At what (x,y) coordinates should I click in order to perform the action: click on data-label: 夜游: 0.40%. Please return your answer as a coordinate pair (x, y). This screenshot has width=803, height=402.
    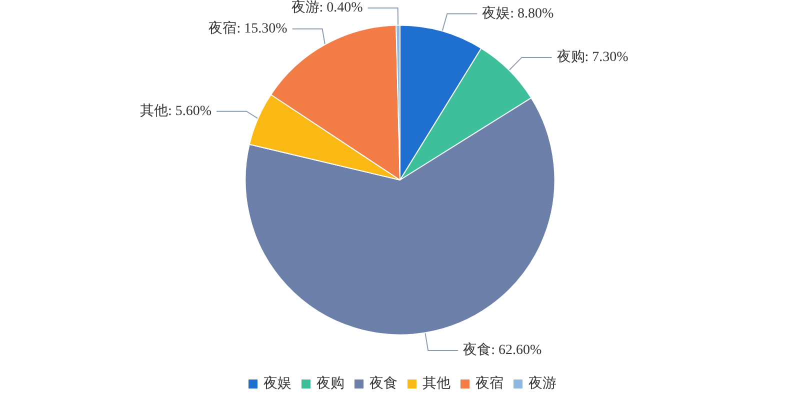
    Looking at the image, I should click on (327, 8).